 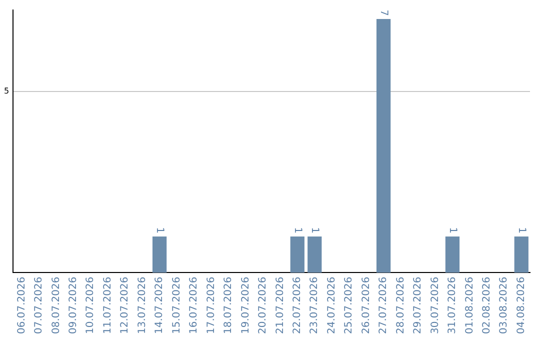 I want to click on x-tick-label: 01.08.2026, so click(x=470, y=305).